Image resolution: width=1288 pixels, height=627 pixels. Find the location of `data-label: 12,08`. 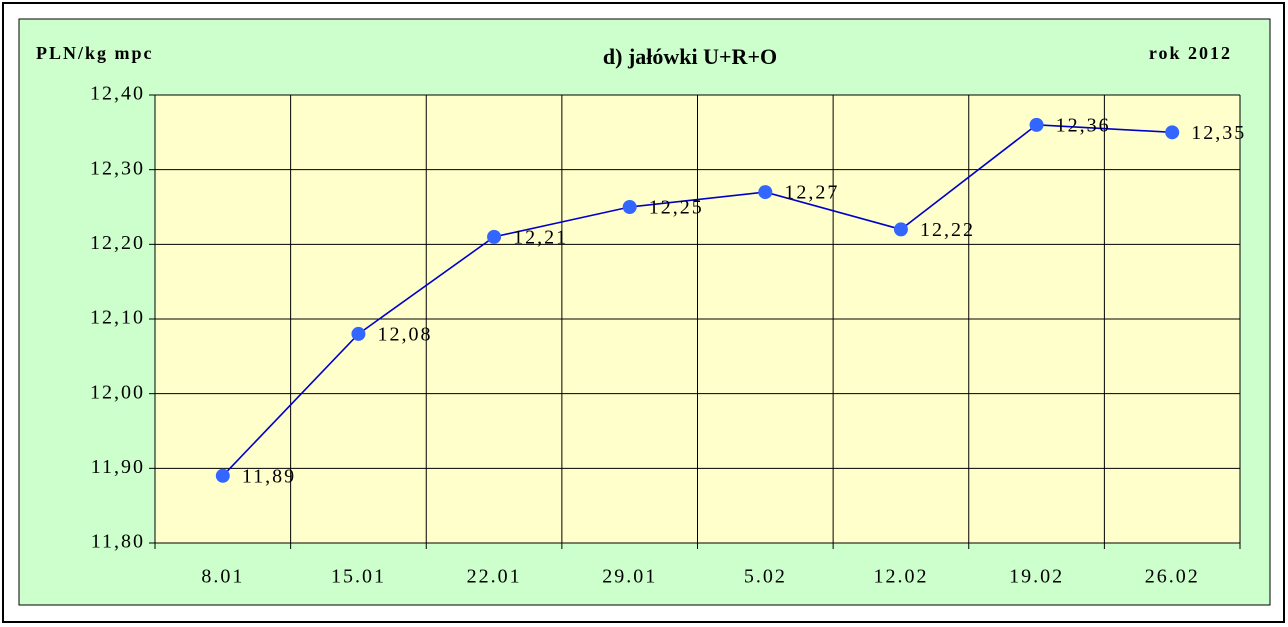

data-label: 12,08 is located at coordinates (404, 335).